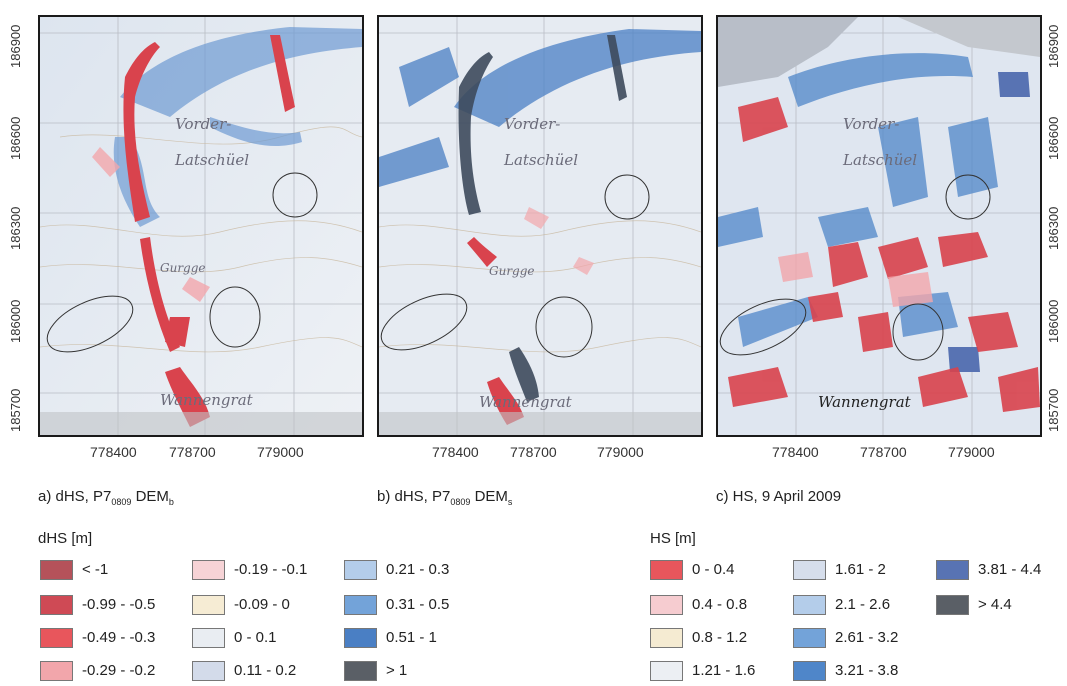 This screenshot has height=686, width=1067. What do you see at coordinates (540, 160) in the screenshot?
I see `map-b-label-latschuel: Latschüel` at bounding box center [540, 160].